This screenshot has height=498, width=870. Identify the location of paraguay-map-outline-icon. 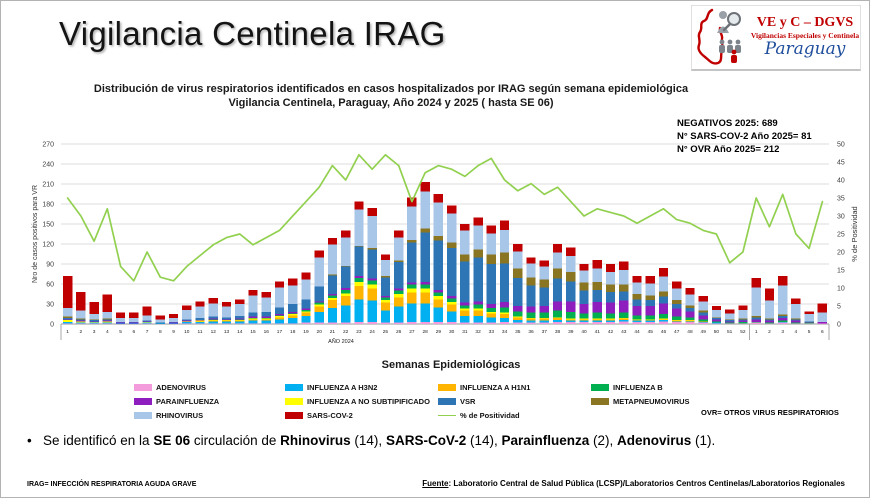
(710, 36).